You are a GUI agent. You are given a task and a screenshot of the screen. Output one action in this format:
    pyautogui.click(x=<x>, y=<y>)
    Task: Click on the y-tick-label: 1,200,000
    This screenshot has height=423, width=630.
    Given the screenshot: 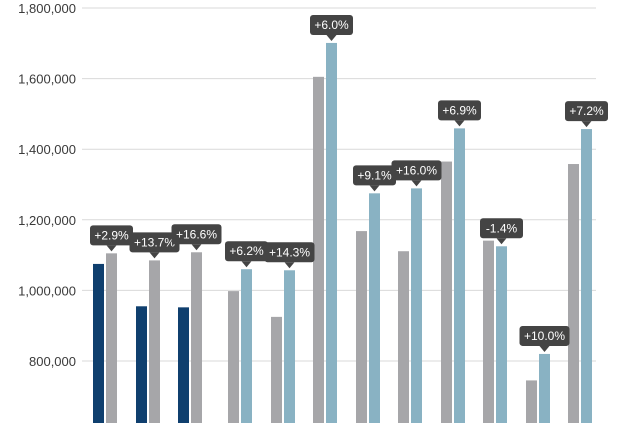 What is the action you would take?
    pyautogui.click(x=47, y=220)
    